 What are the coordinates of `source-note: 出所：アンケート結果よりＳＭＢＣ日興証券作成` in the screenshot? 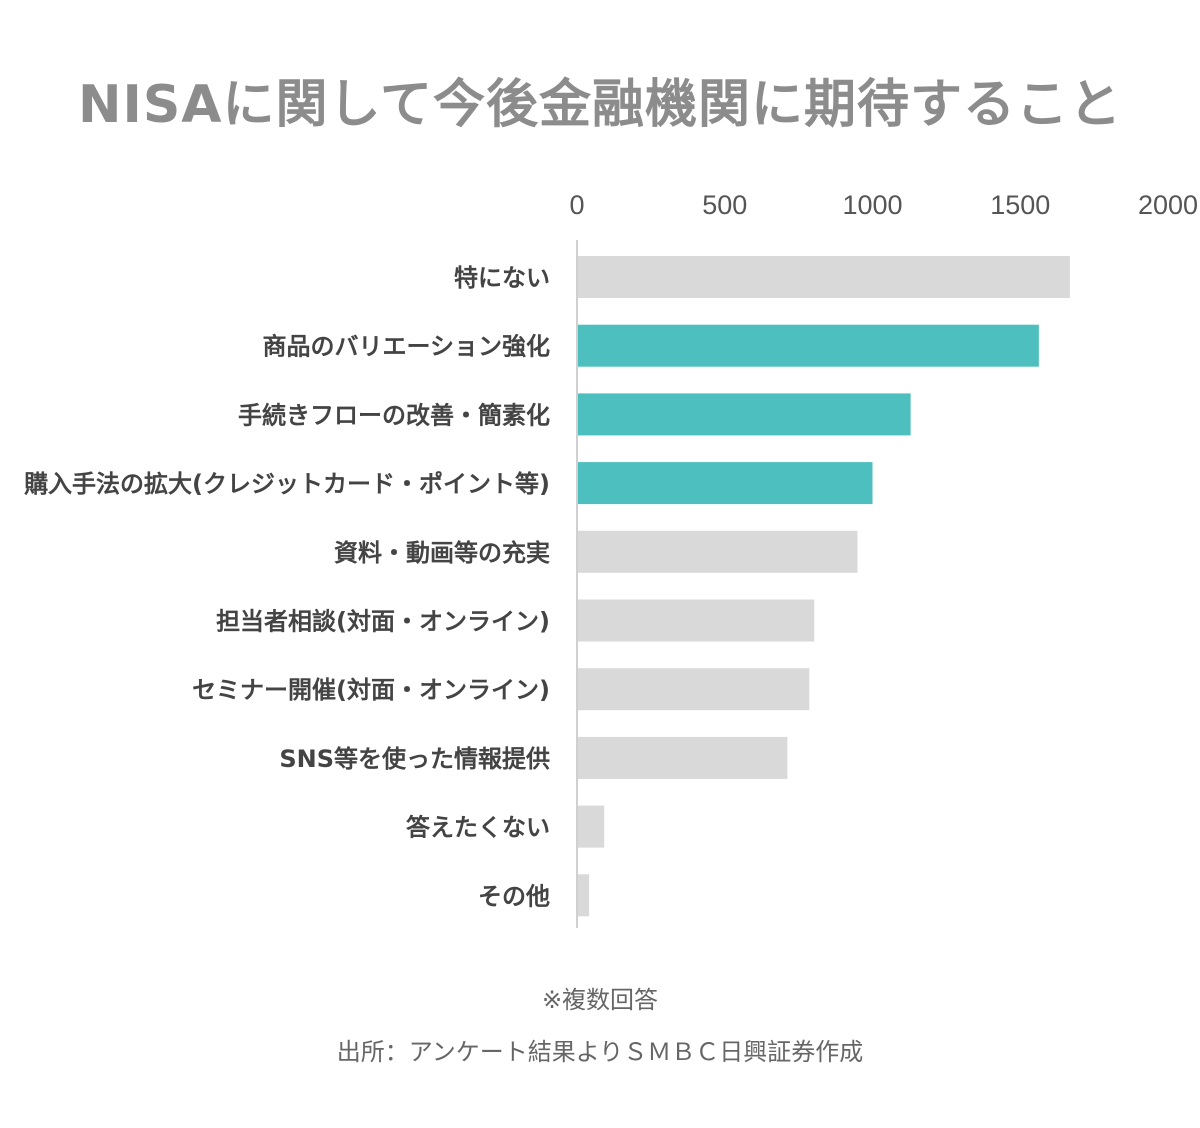 It's located at (600, 1052).